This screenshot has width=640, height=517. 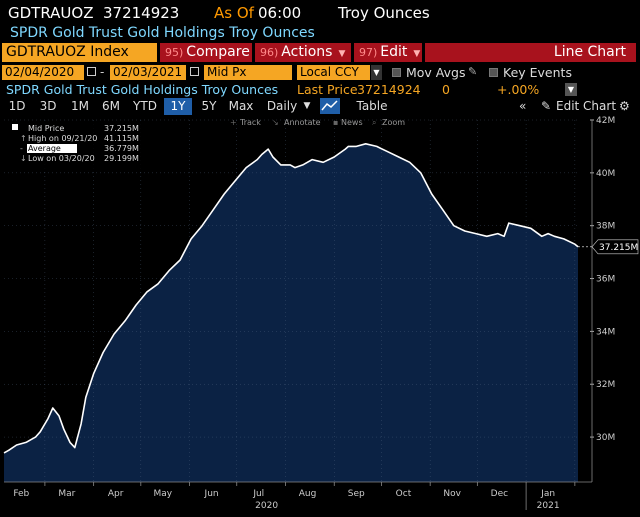 What do you see at coordinates (335, 122) in the screenshot?
I see `news-icon: ▪` at bounding box center [335, 122].